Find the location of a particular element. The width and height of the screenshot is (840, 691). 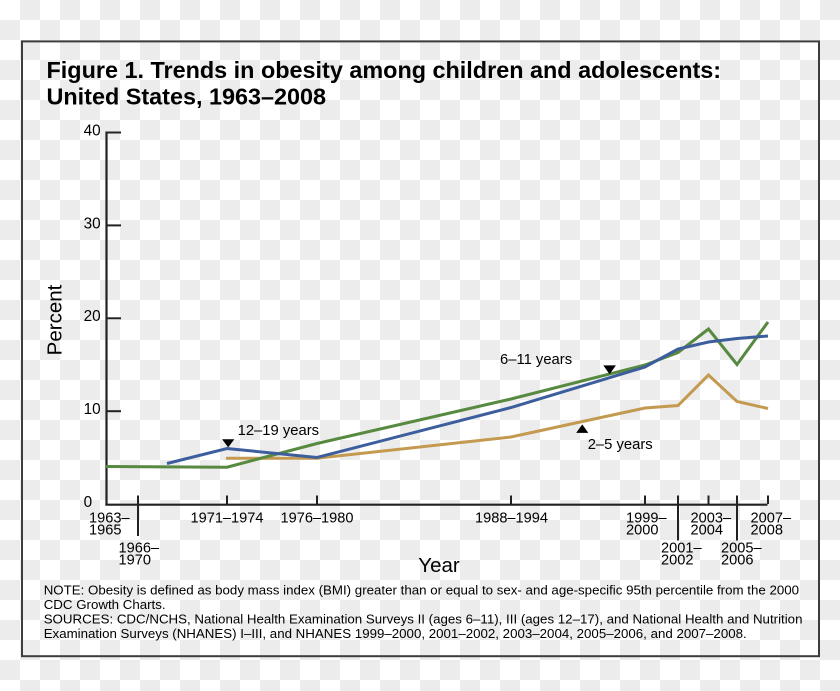

svg-text: 1963– is located at coordinates (109, 519).